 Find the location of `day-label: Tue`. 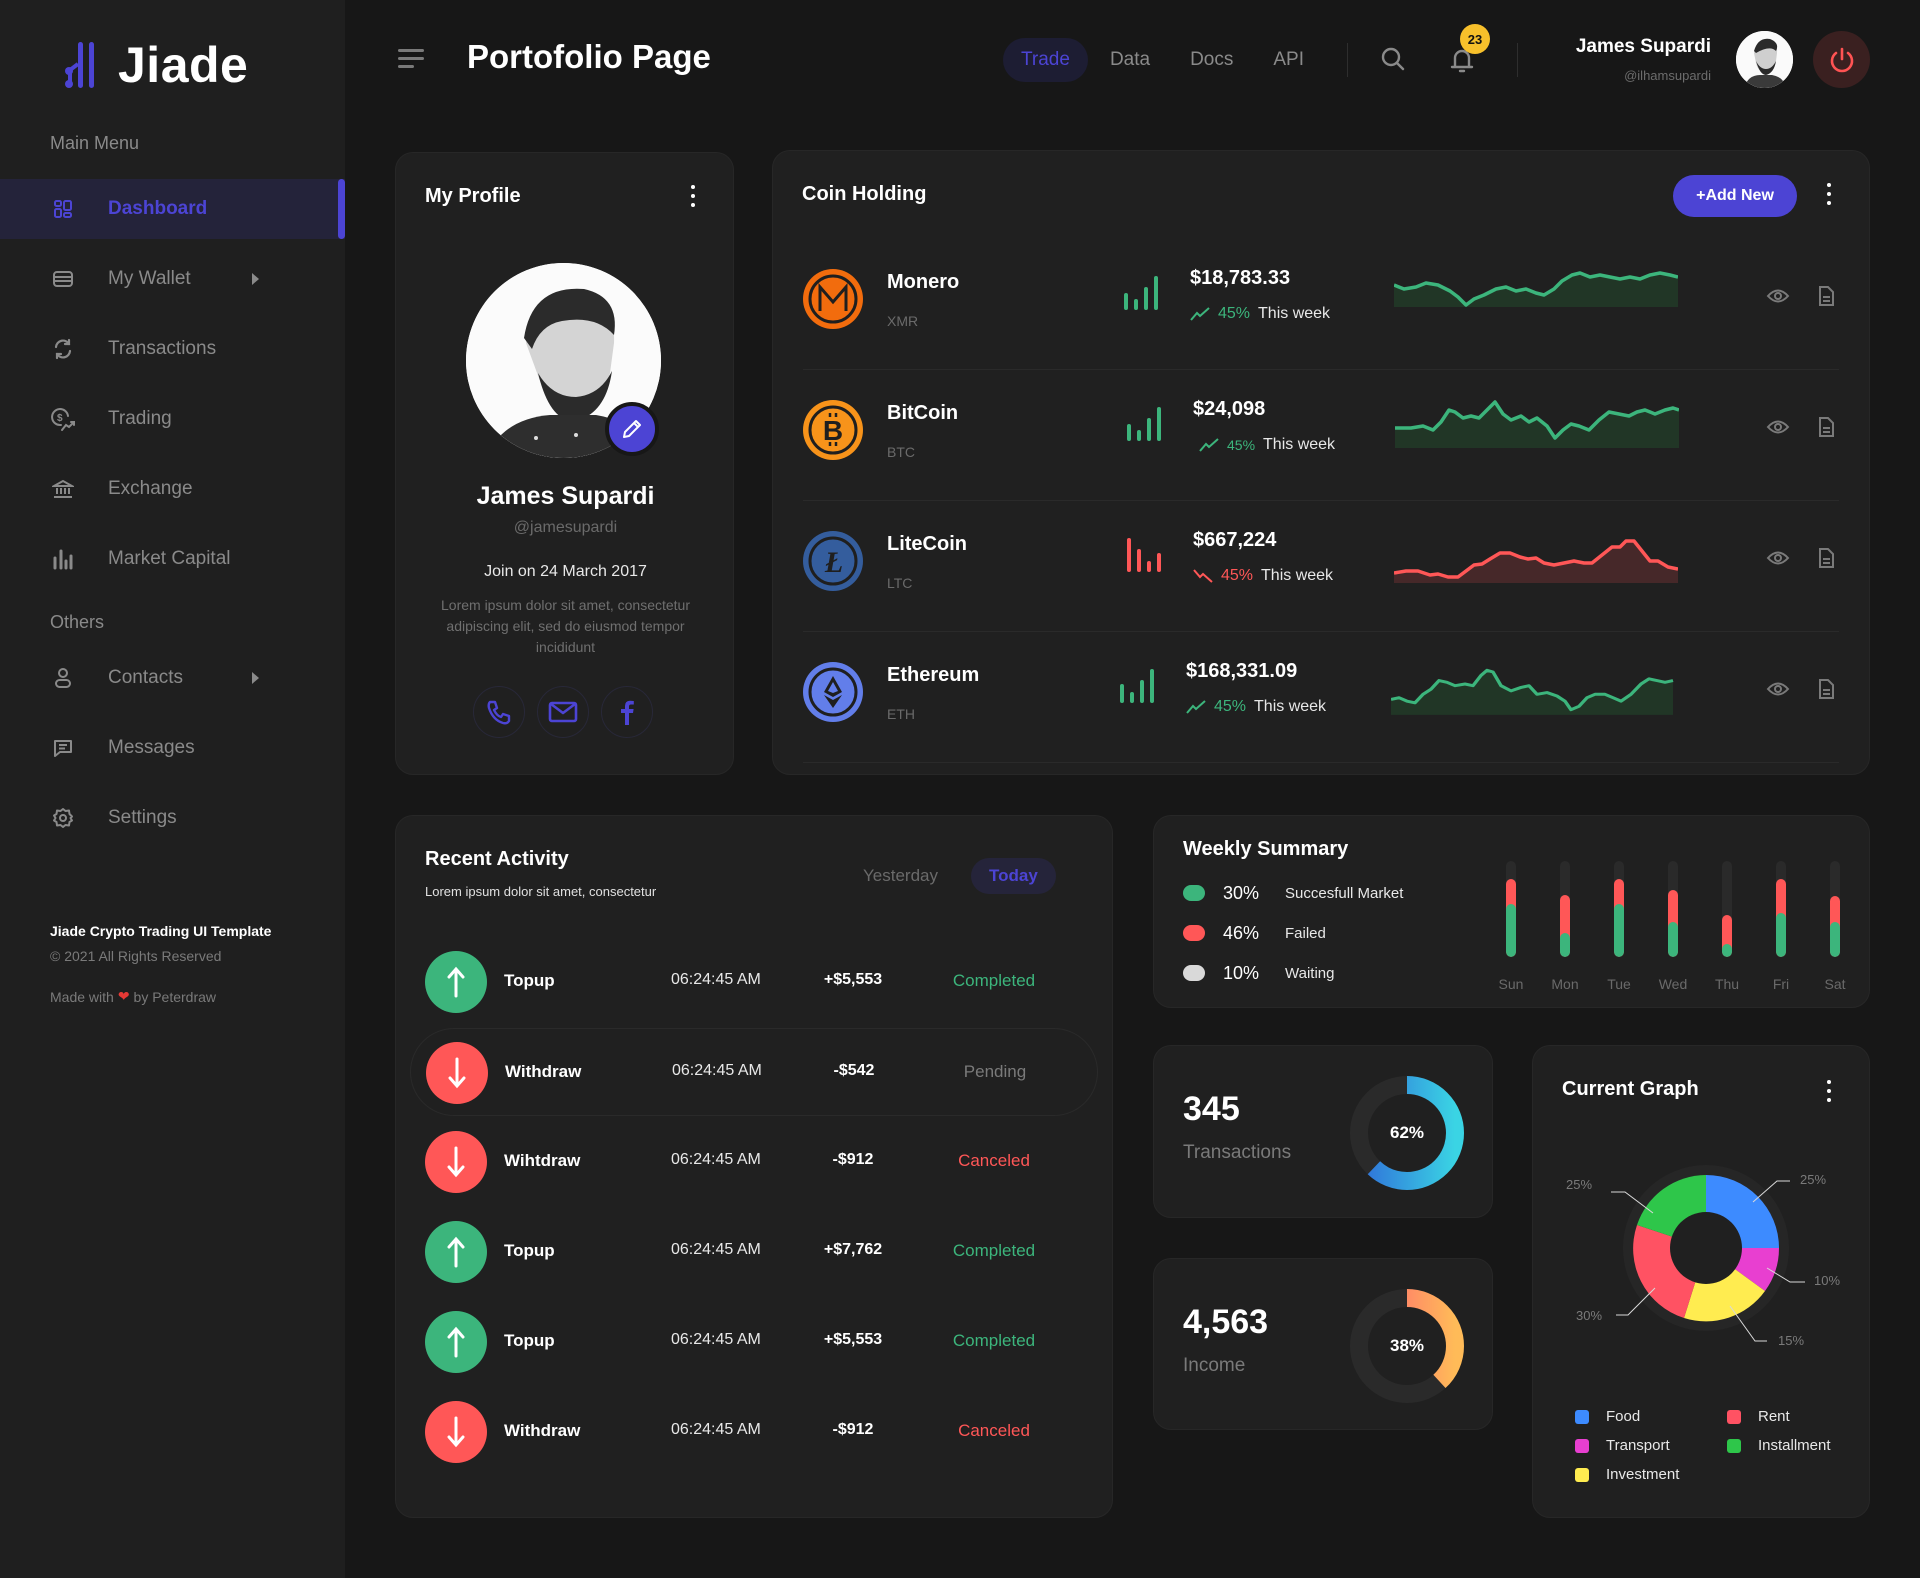

day-label: Tue is located at coordinates (1619, 984).